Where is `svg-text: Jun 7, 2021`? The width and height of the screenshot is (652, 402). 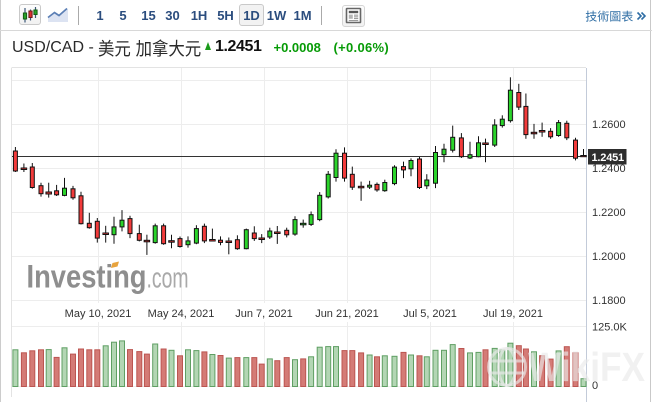 svg-text: Jun 7, 2021 is located at coordinates (264, 314).